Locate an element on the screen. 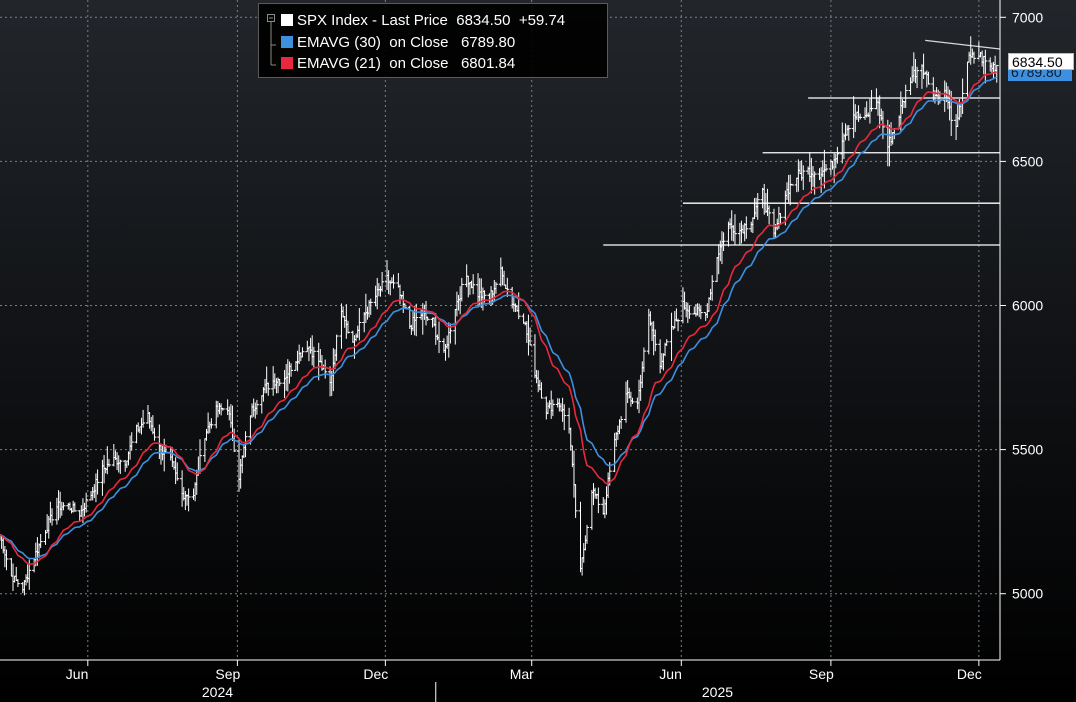 Image resolution: width=1076 pixels, height=702 pixels. legend-label-spx: SPX Index - Last Price is located at coordinates (372, 20).